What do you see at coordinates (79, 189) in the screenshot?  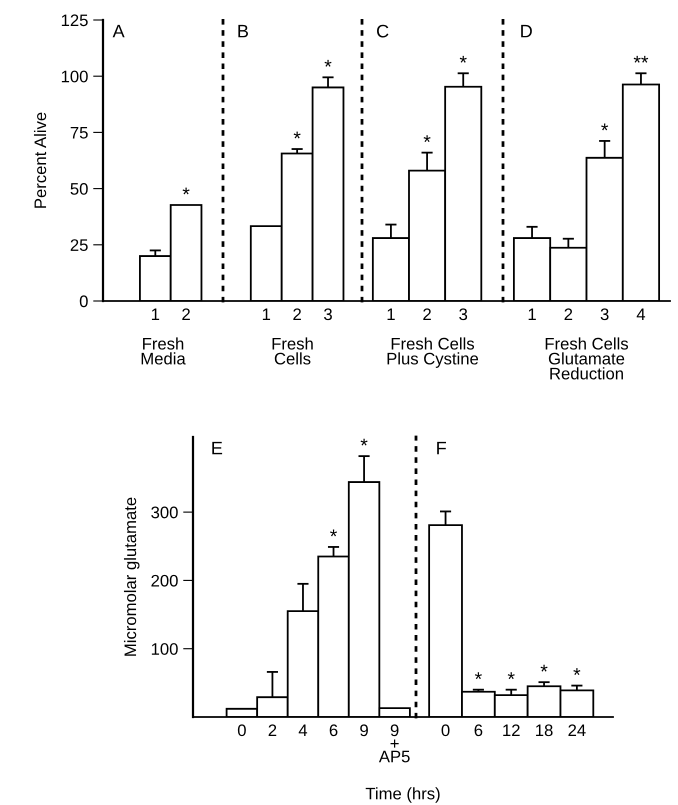 I see `y-tick-label: 50` at bounding box center [79, 189].